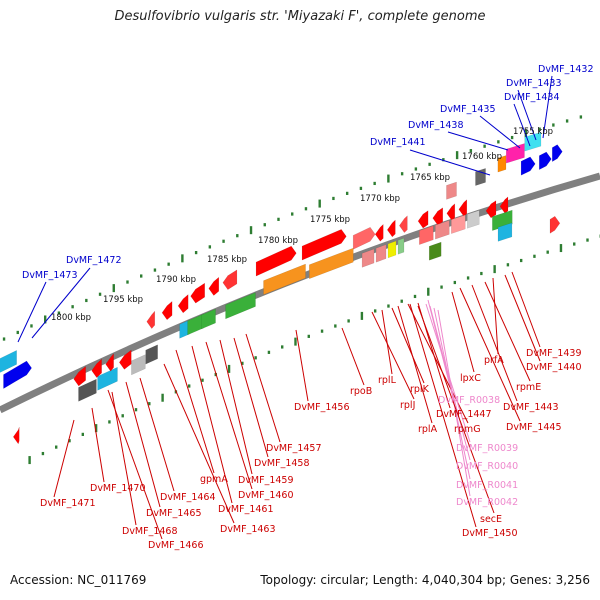 The height and width of the screenshot is (600, 600). I want to click on gene-label: DvMF_1471, so click(68, 503).